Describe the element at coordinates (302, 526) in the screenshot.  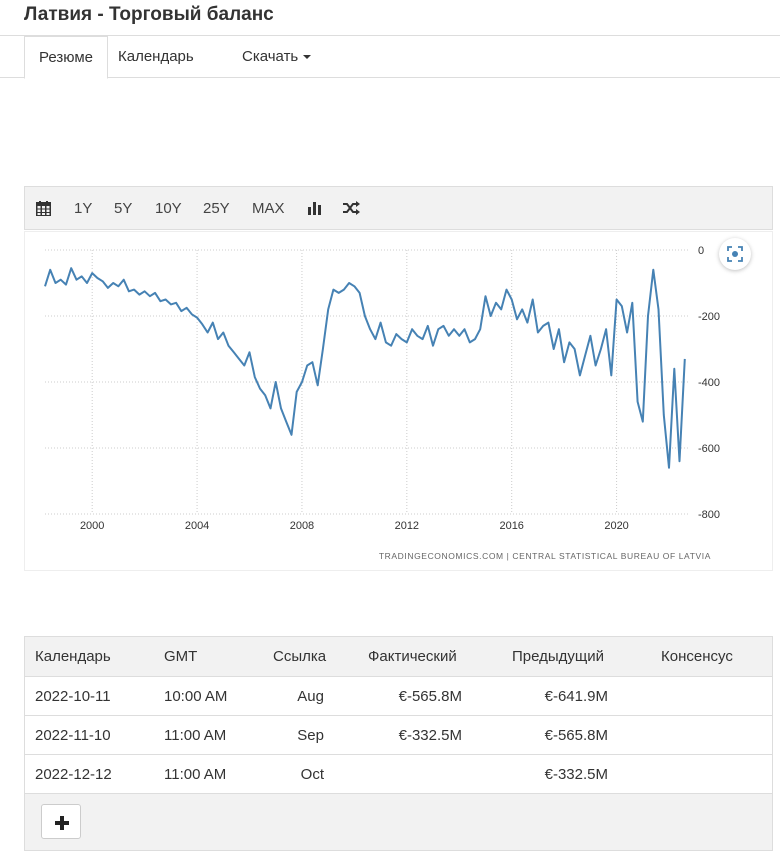
I see `x-tick-label: 2008` at that location.